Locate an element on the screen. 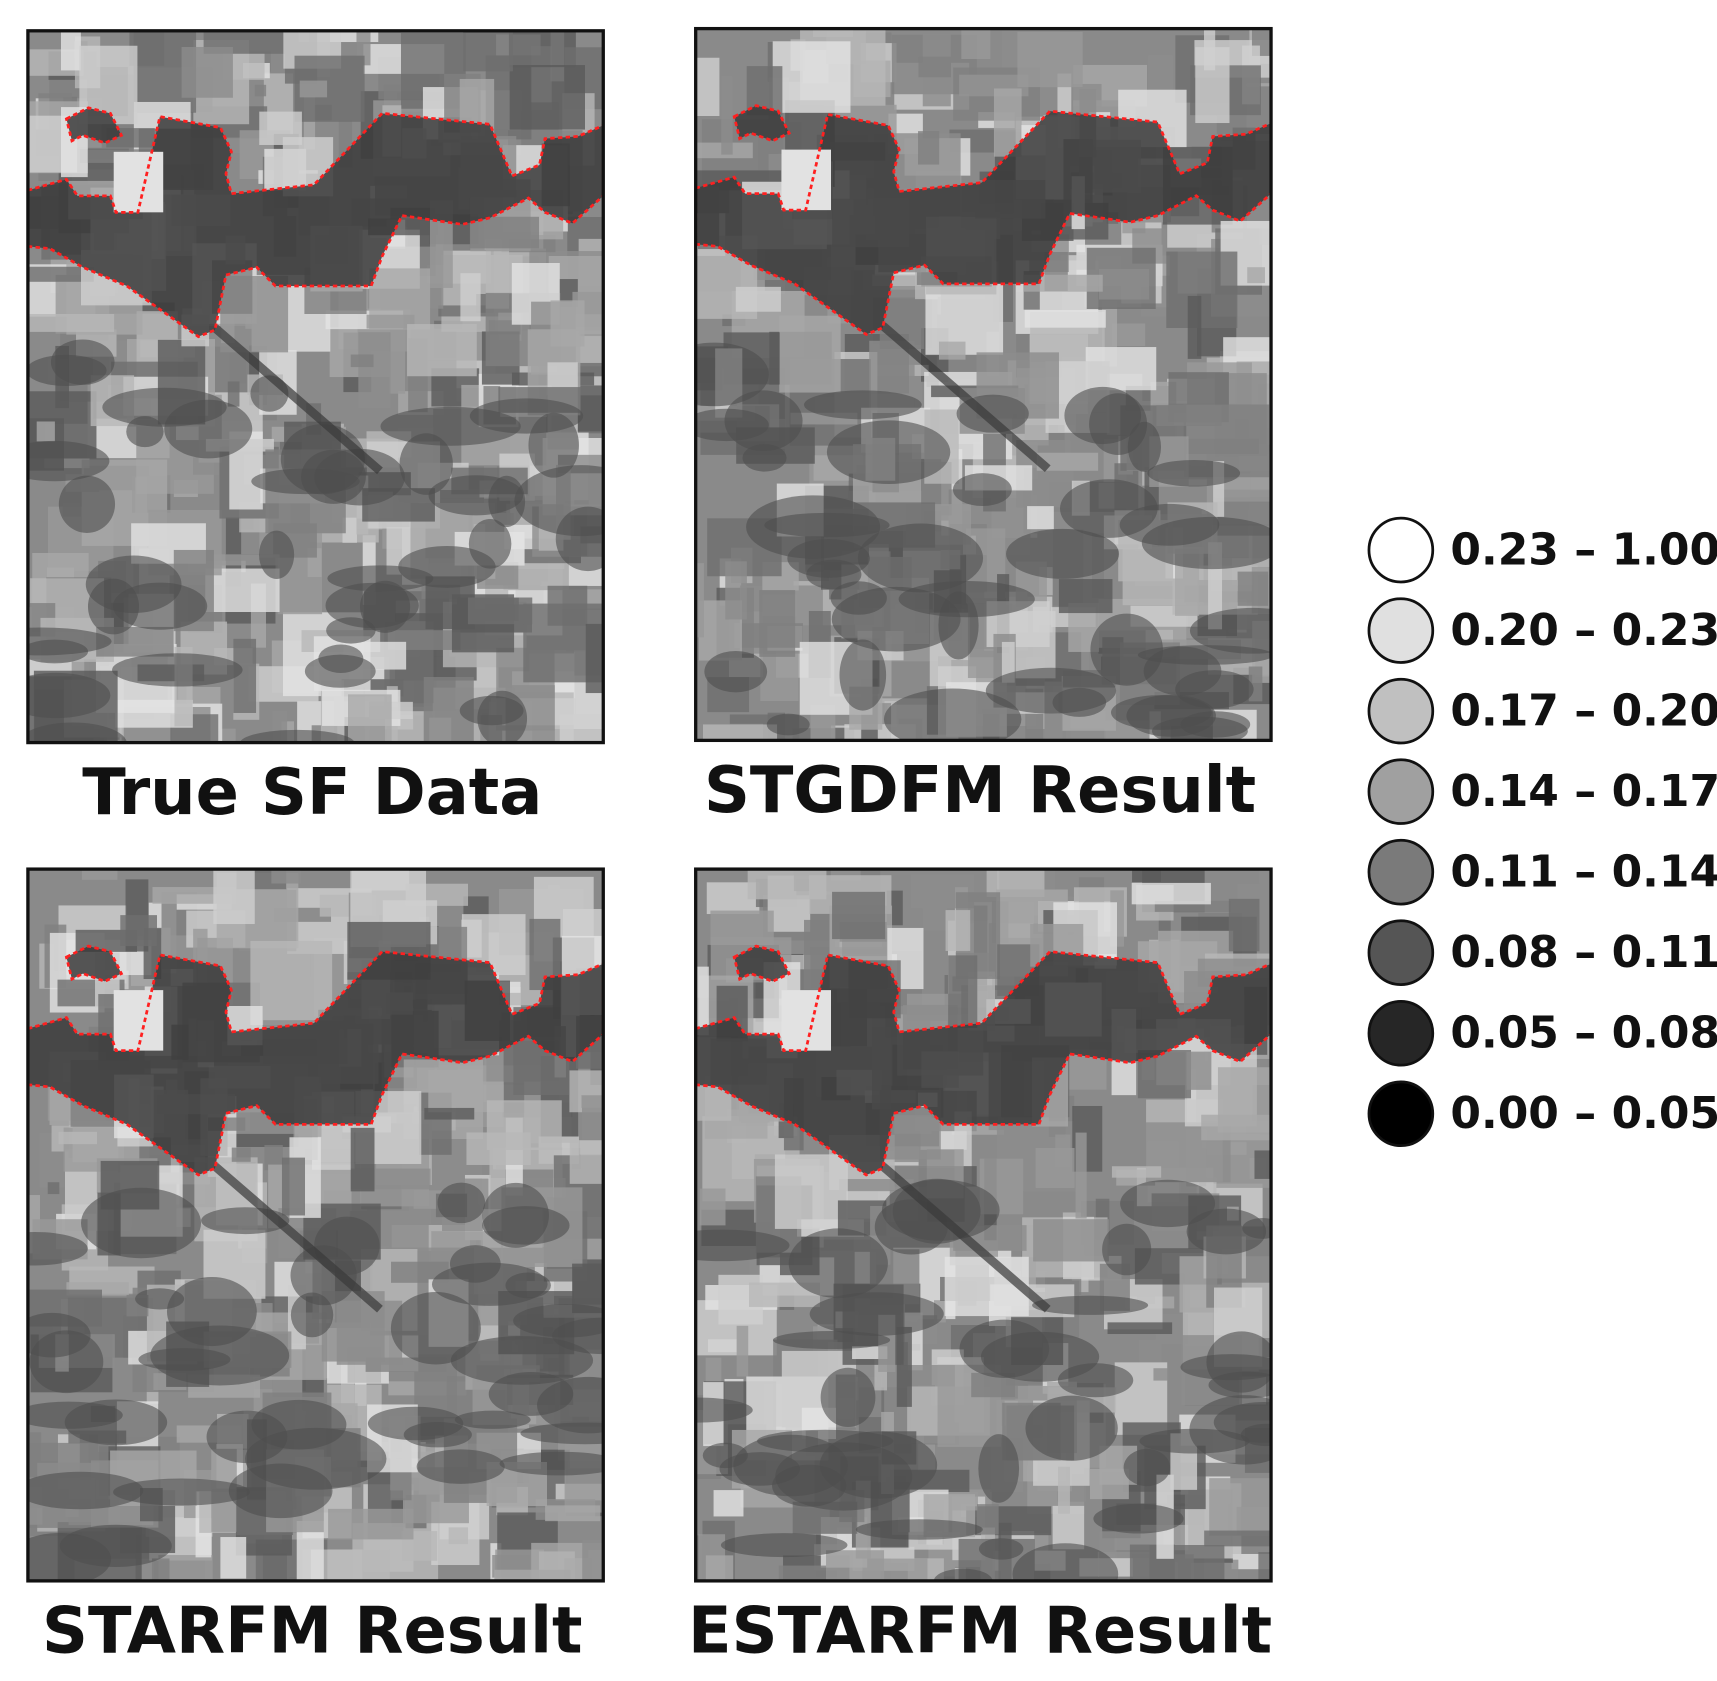  forest is located at coordinates (762, 964).